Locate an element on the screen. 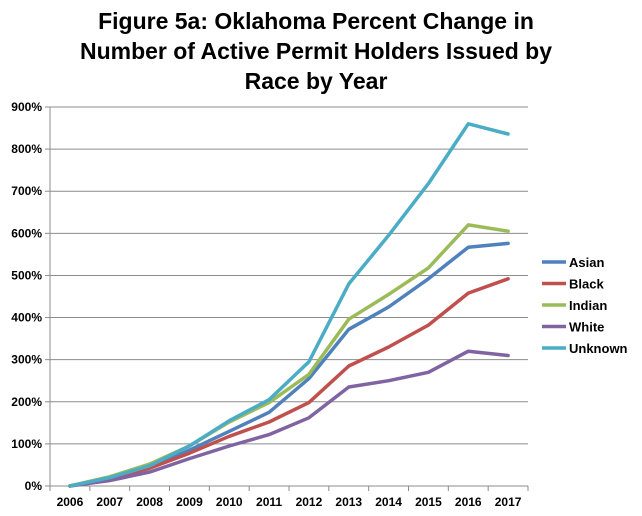  legend-label-unknown: Unknown is located at coordinates (598, 348).